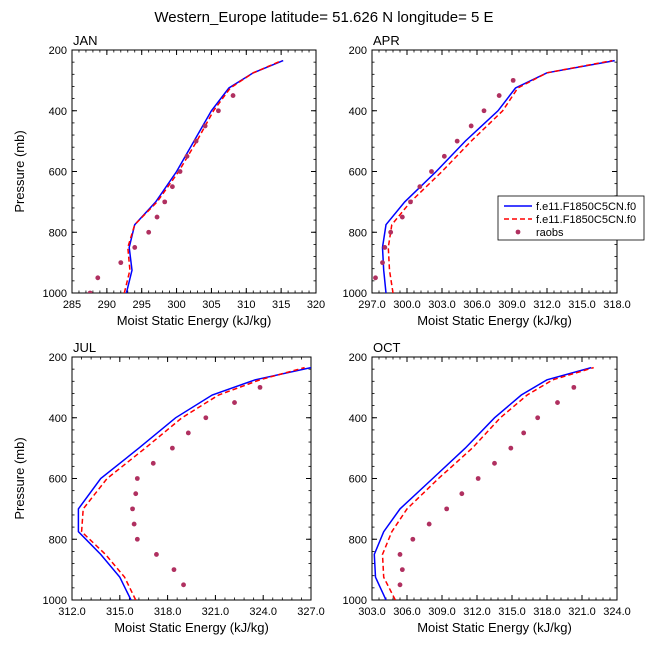  Describe the element at coordinates (216, 612) in the screenshot. I see `x-tick-label: 321.0` at that location.